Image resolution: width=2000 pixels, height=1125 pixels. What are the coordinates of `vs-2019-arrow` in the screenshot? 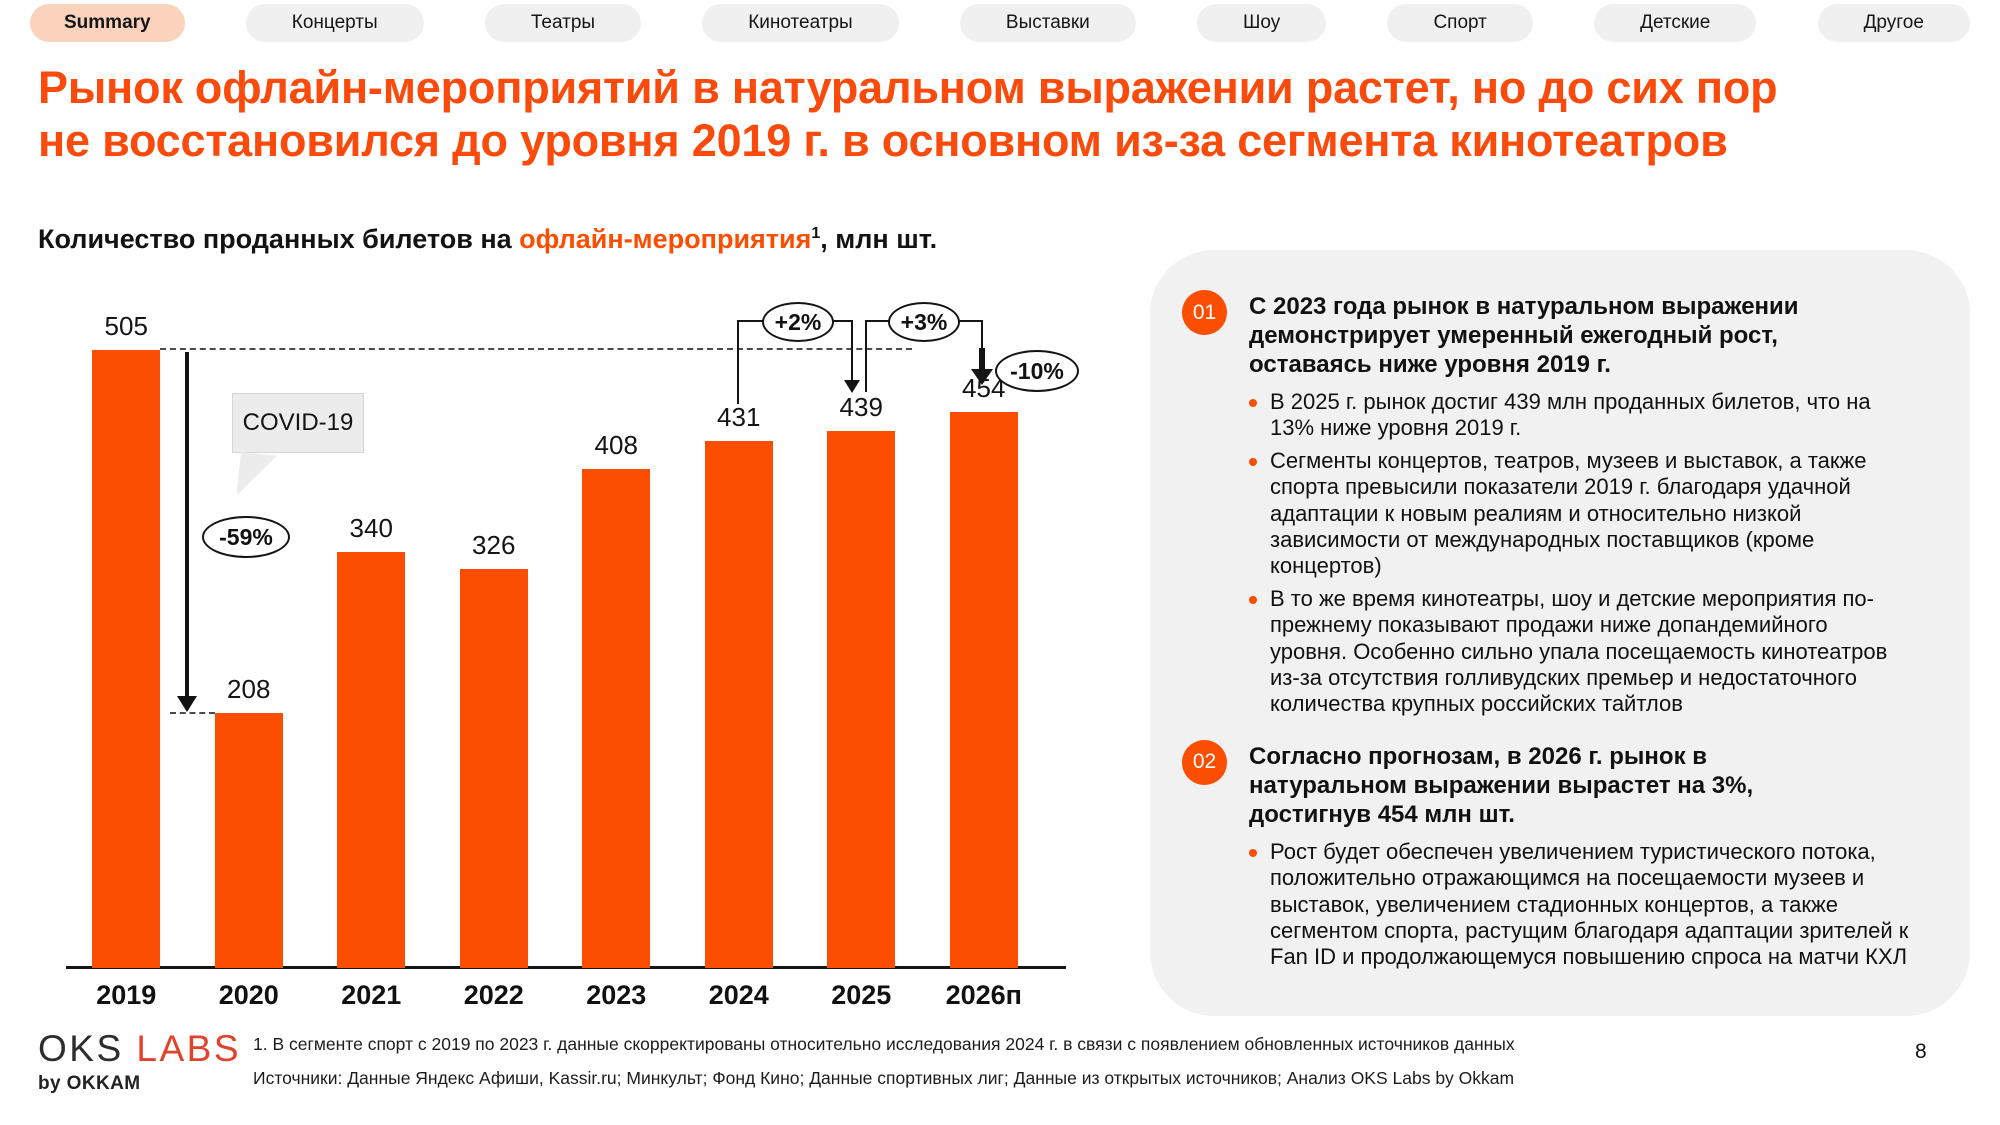 It's located at (982, 366).